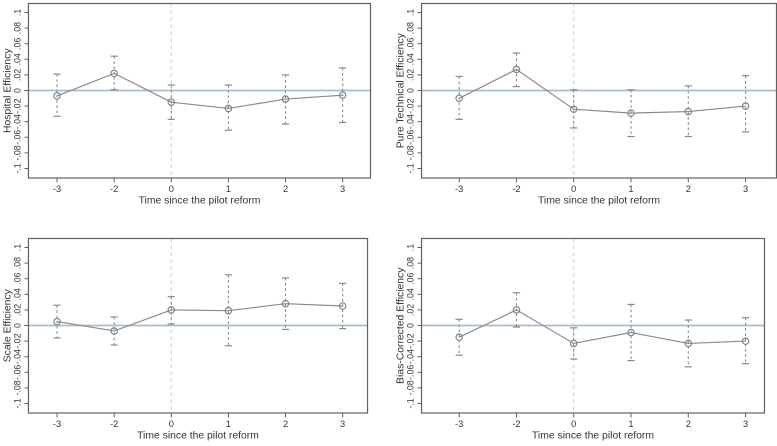  Describe the element at coordinates (401, 90) in the screenshot. I see `y-axis-title: Pure Technical Efficiency` at that location.